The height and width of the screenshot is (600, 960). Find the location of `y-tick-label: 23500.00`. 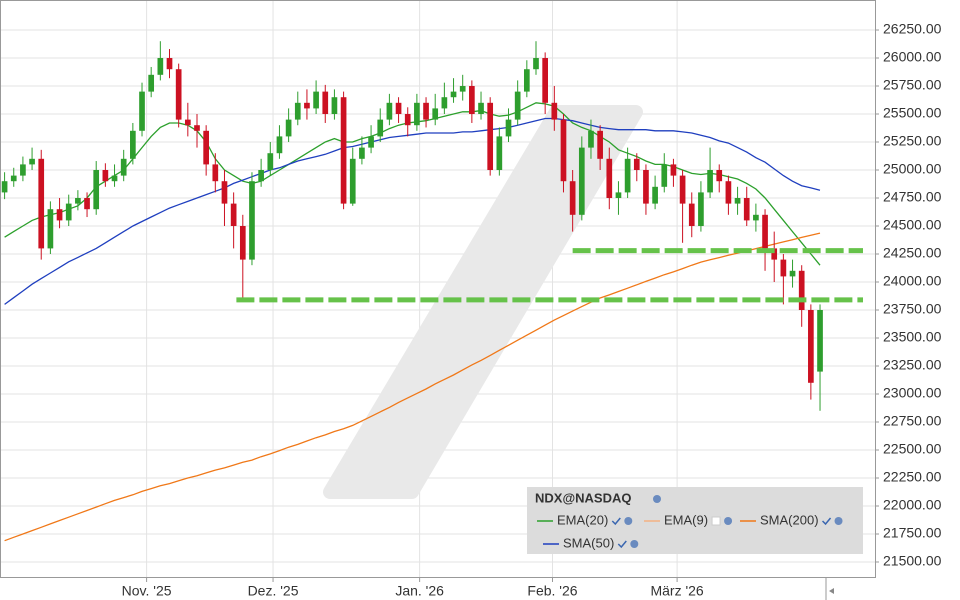

y-tick-label: 23500.00 is located at coordinates (912, 337).